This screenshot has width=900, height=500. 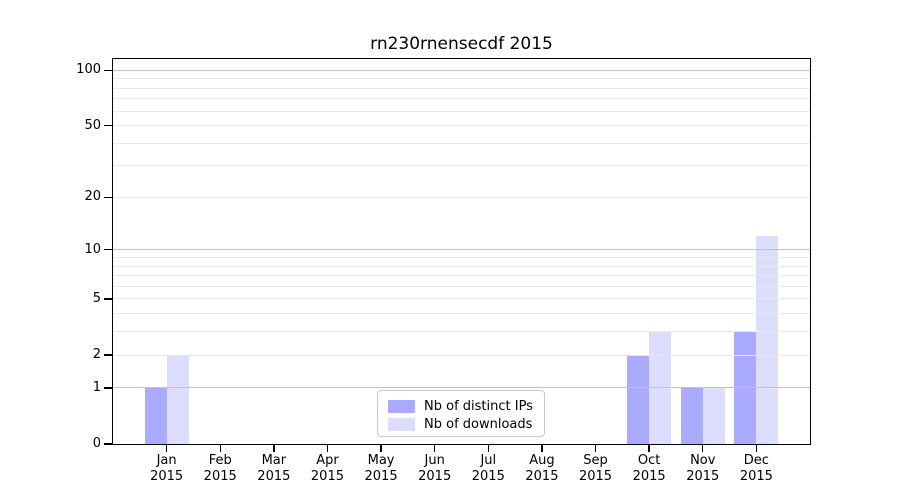 What do you see at coordinates (488, 460) in the screenshot?
I see `x-tick-month: Jul` at bounding box center [488, 460].